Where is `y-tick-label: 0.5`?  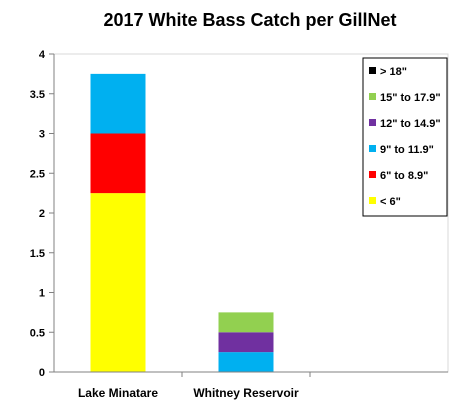
y-tick-label: 0.5 is located at coordinates (37, 333).